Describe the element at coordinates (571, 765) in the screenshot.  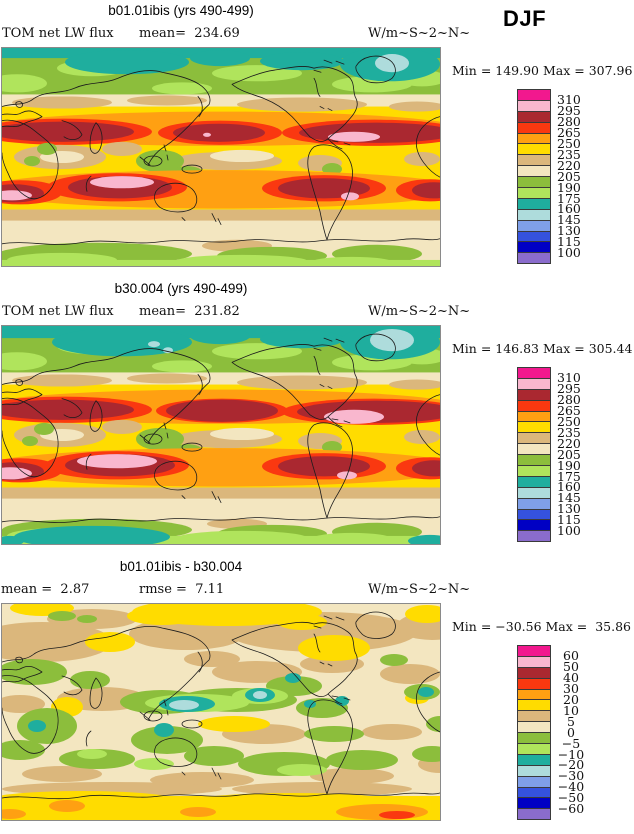
I see `colorbar-tick-label: −20` at that location.